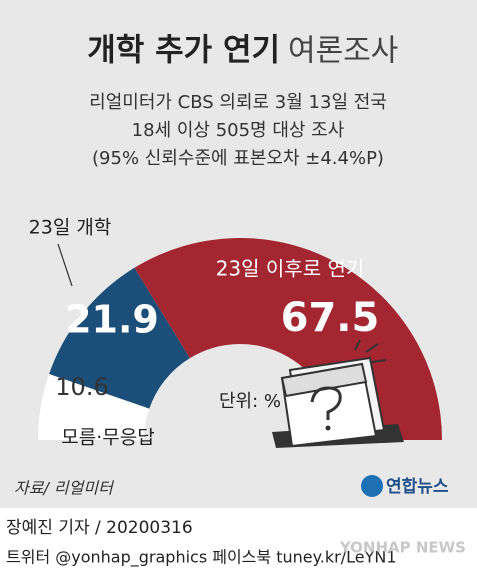  What do you see at coordinates (402, 548) in the screenshot?
I see `watermark: YONHAP NEWS` at bounding box center [402, 548].